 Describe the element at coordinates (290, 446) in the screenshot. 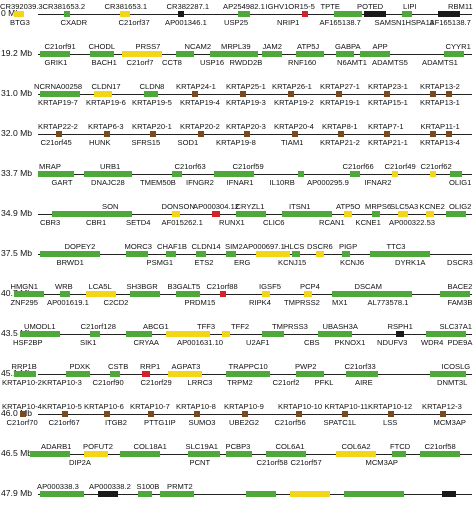

I see `gene-label: COL6A1` at that location.